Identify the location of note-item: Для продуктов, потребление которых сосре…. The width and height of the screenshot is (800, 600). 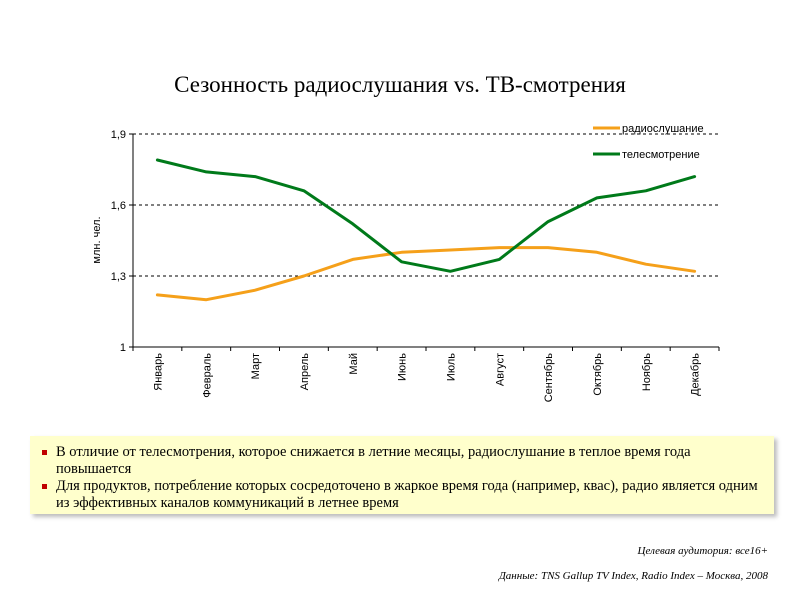
(402, 495).